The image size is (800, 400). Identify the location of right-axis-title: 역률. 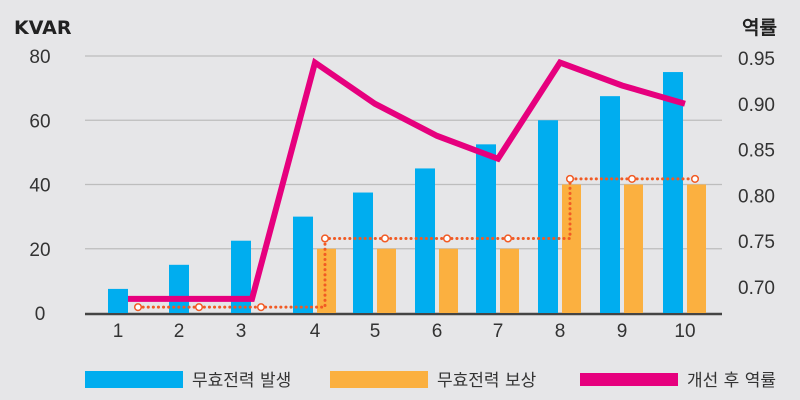
(759, 28).